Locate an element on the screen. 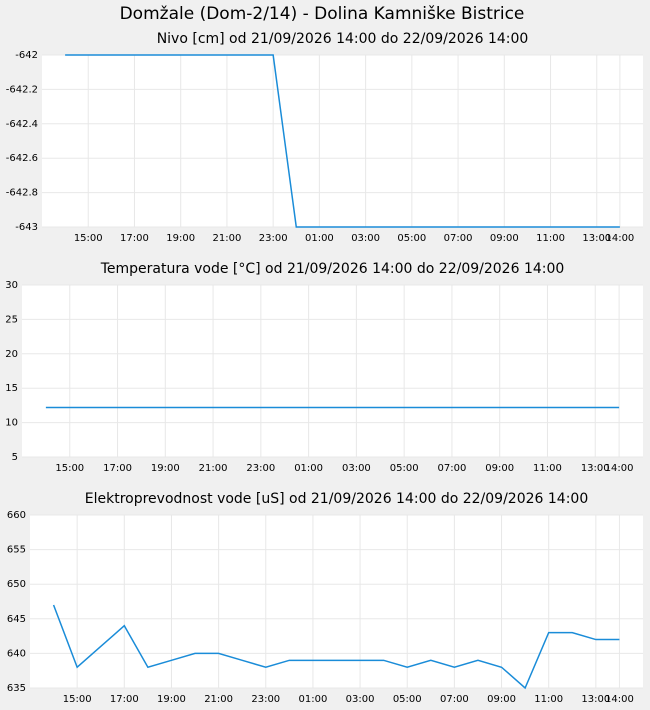 The width and height of the screenshot is (650, 710). y-tick-label: 645 is located at coordinates (16, 619).